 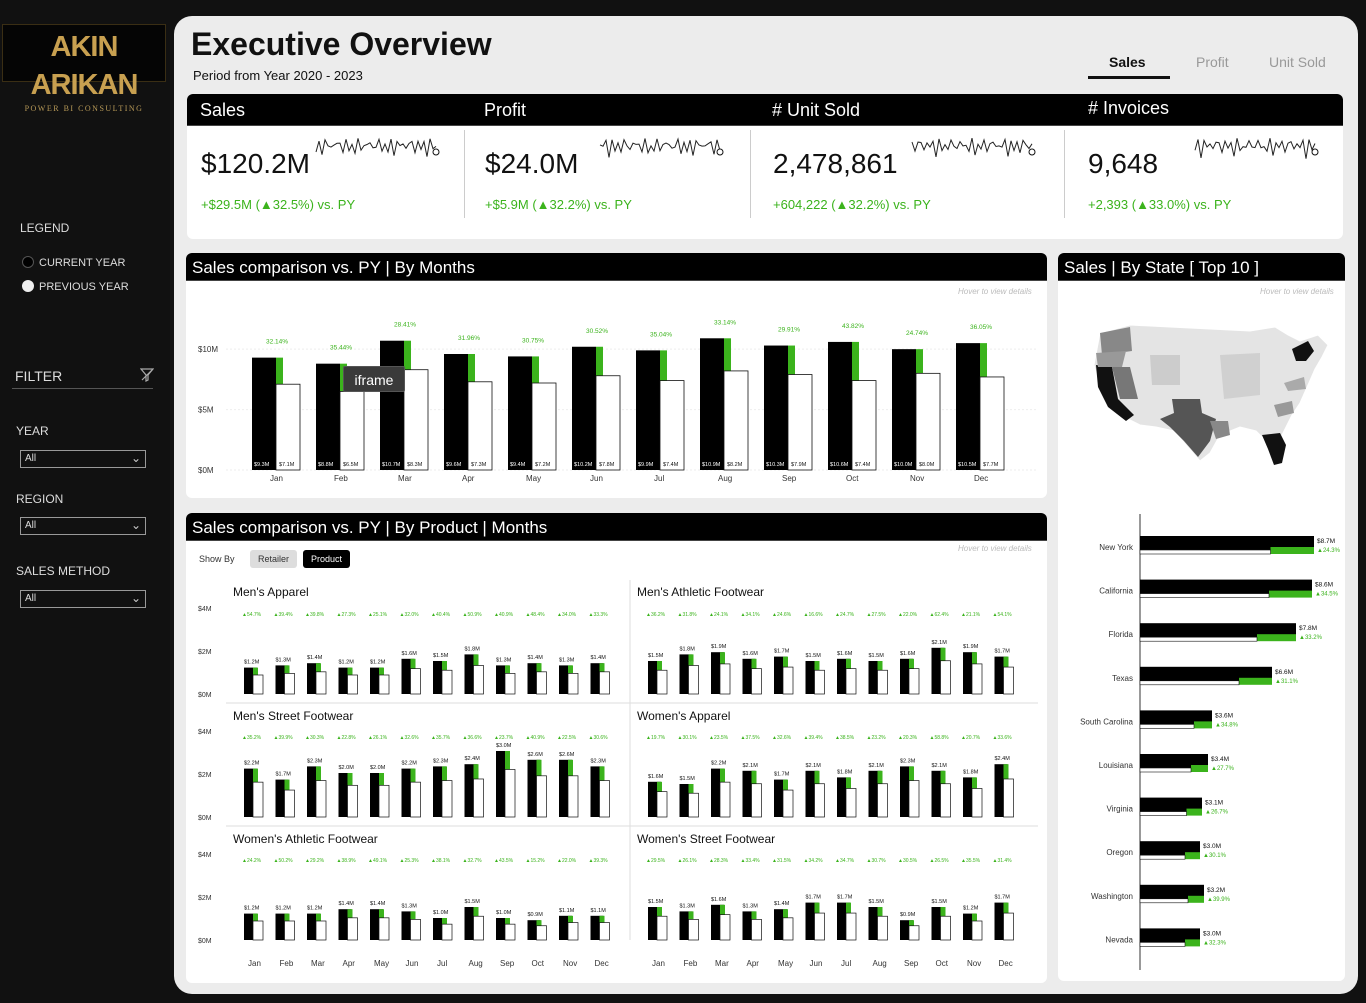 I want to click on state-hover-hint: Hover to view details, so click(x=1297, y=291).